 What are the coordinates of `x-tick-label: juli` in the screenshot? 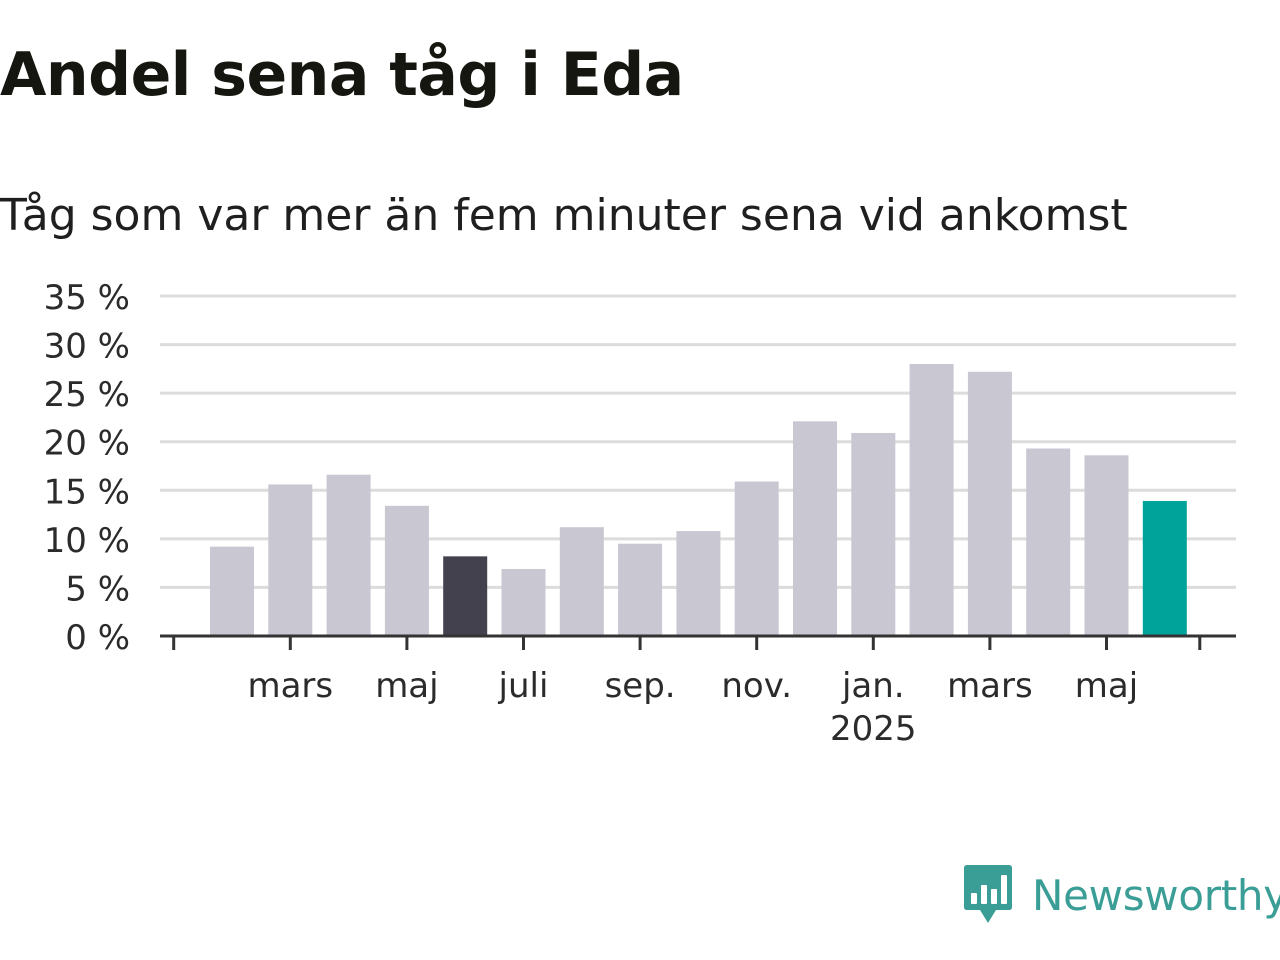 It's located at (523, 686).